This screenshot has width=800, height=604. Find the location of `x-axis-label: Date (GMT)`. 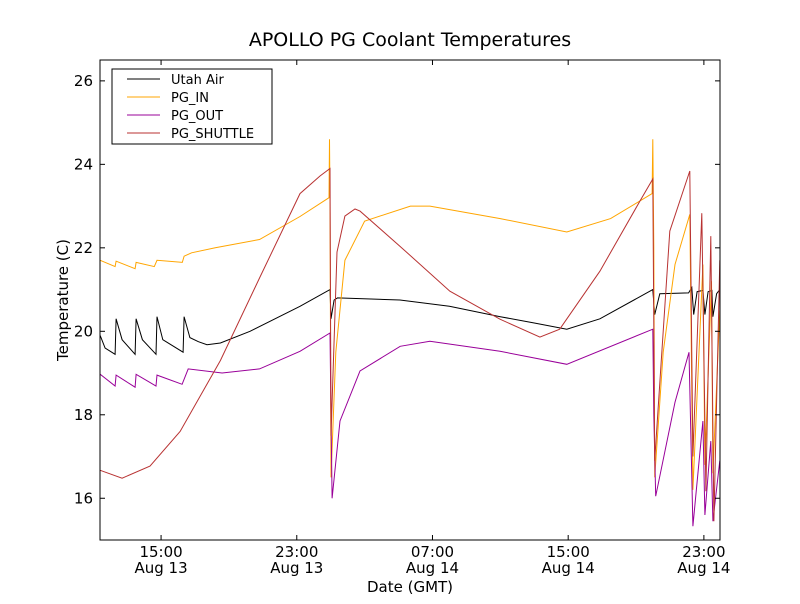

x-axis-label: Date (GMT) is located at coordinates (410, 587).